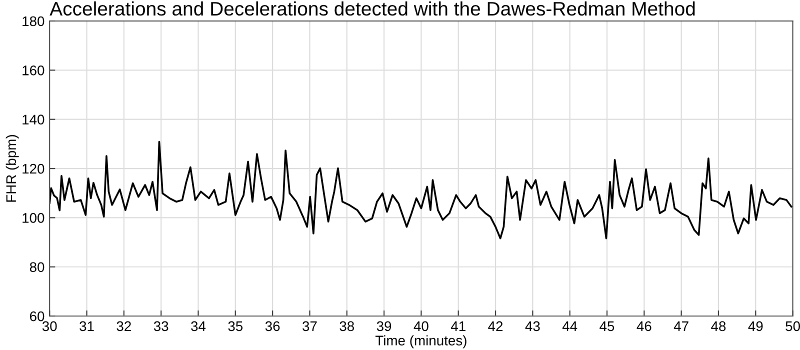  Describe the element at coordinates (372, 8) in the screenshot. I see `chart-title: Accelerations and Decelerations detected with the Dawes-Redman Method` at that location.